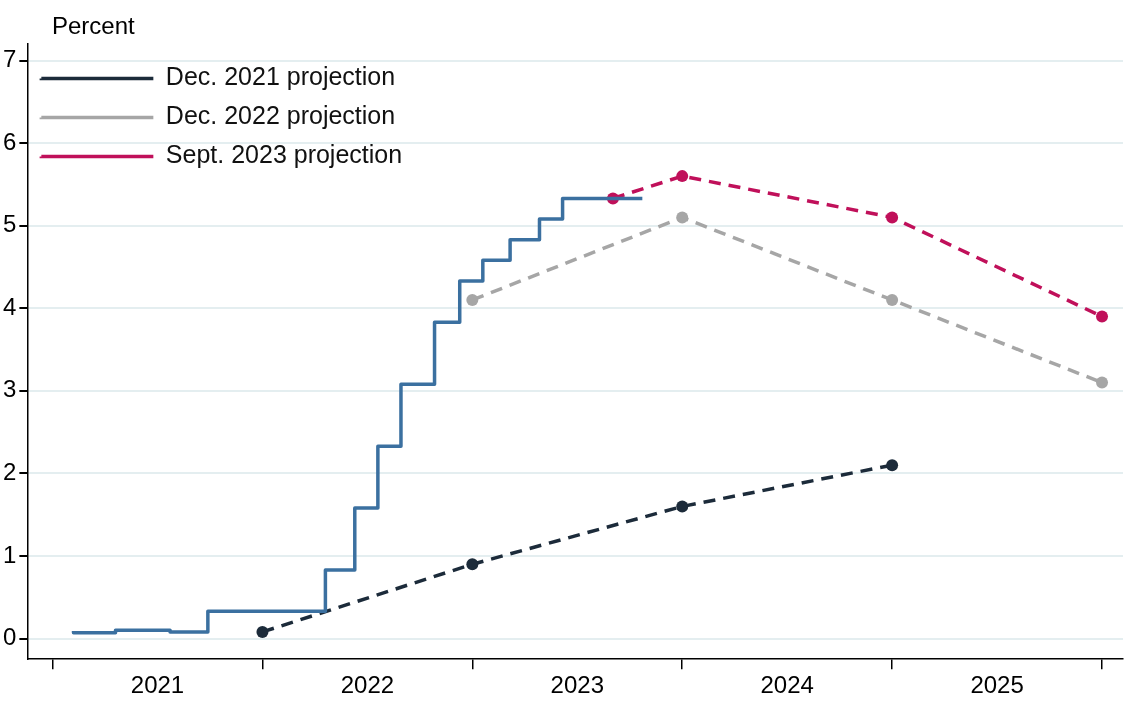 This screenshot has width=1129, height=704. Describe the element at coordinates (9, 141) in the screenshot. I see `y-tick-label: 6` at that location.